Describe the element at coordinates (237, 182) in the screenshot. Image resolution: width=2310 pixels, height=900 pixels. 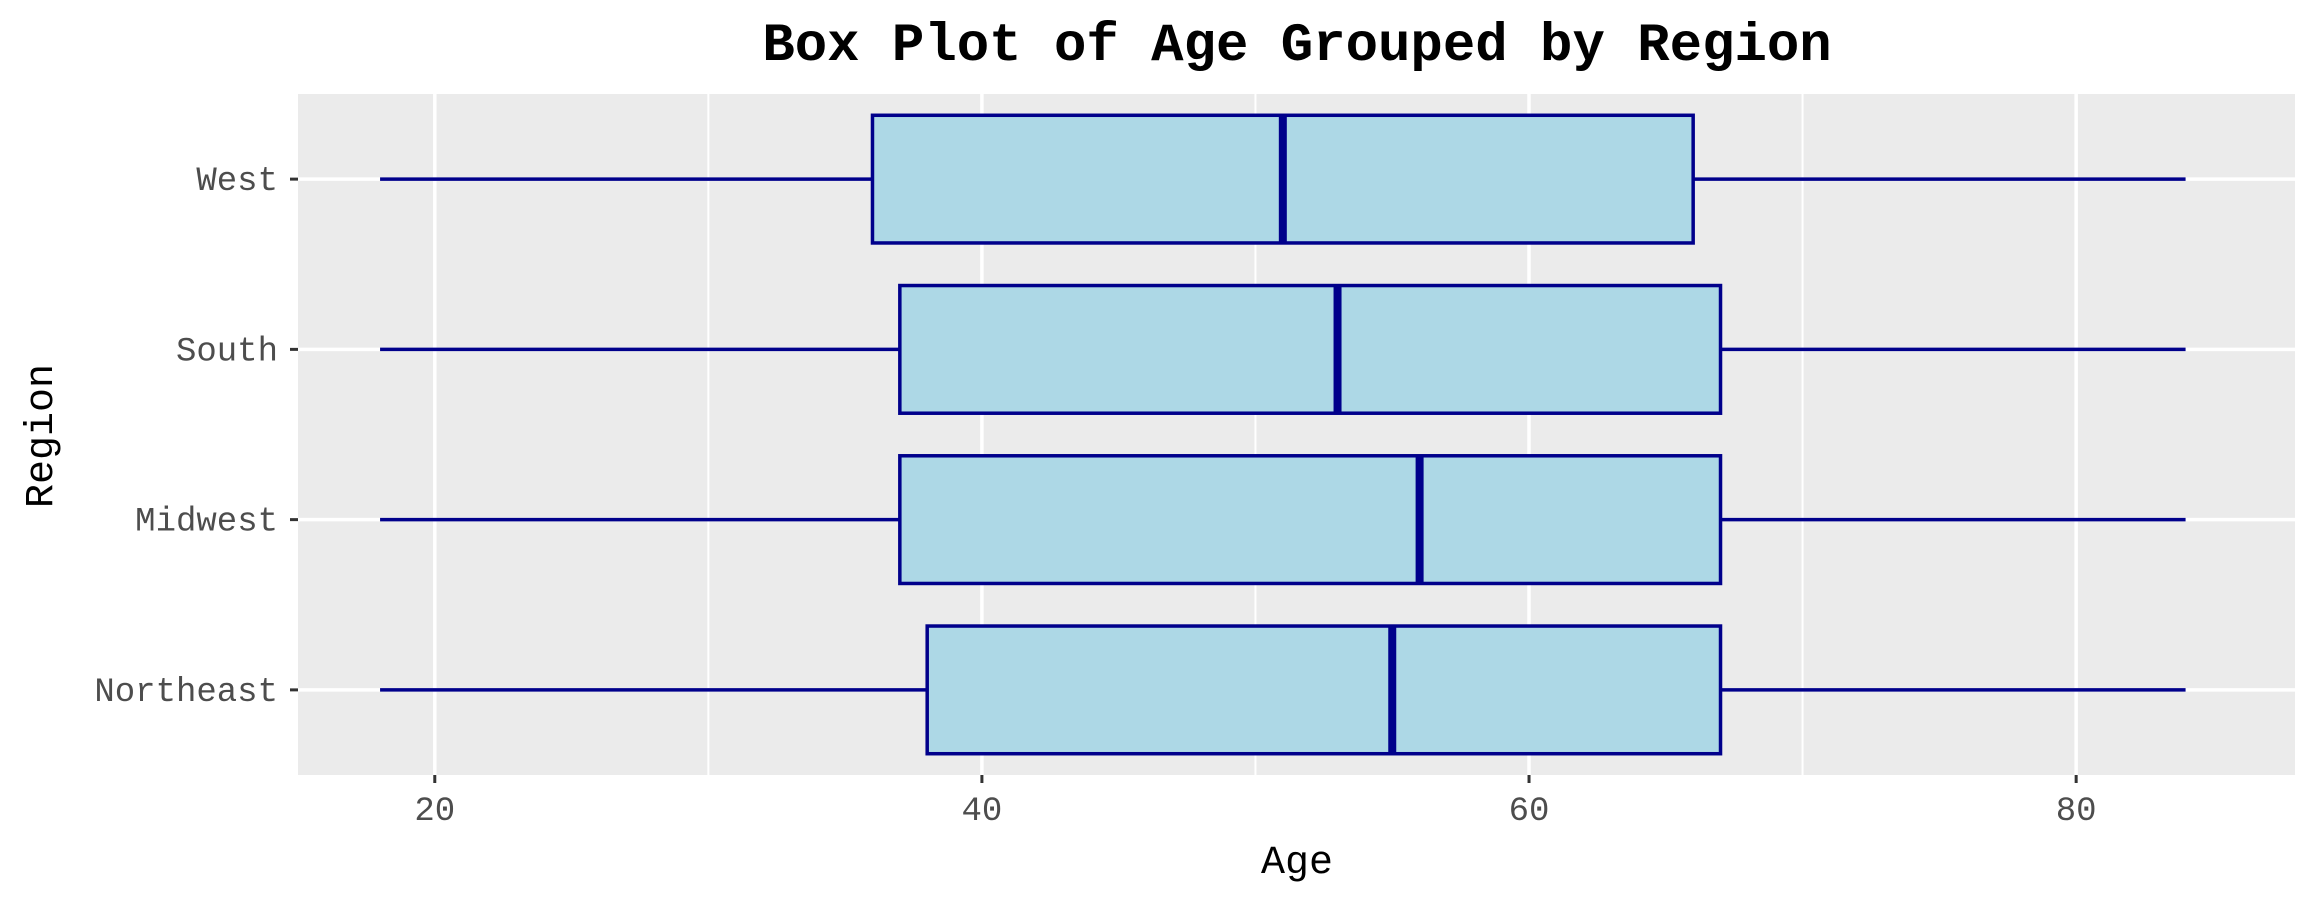
I see `y-tick-label: West` at that location.